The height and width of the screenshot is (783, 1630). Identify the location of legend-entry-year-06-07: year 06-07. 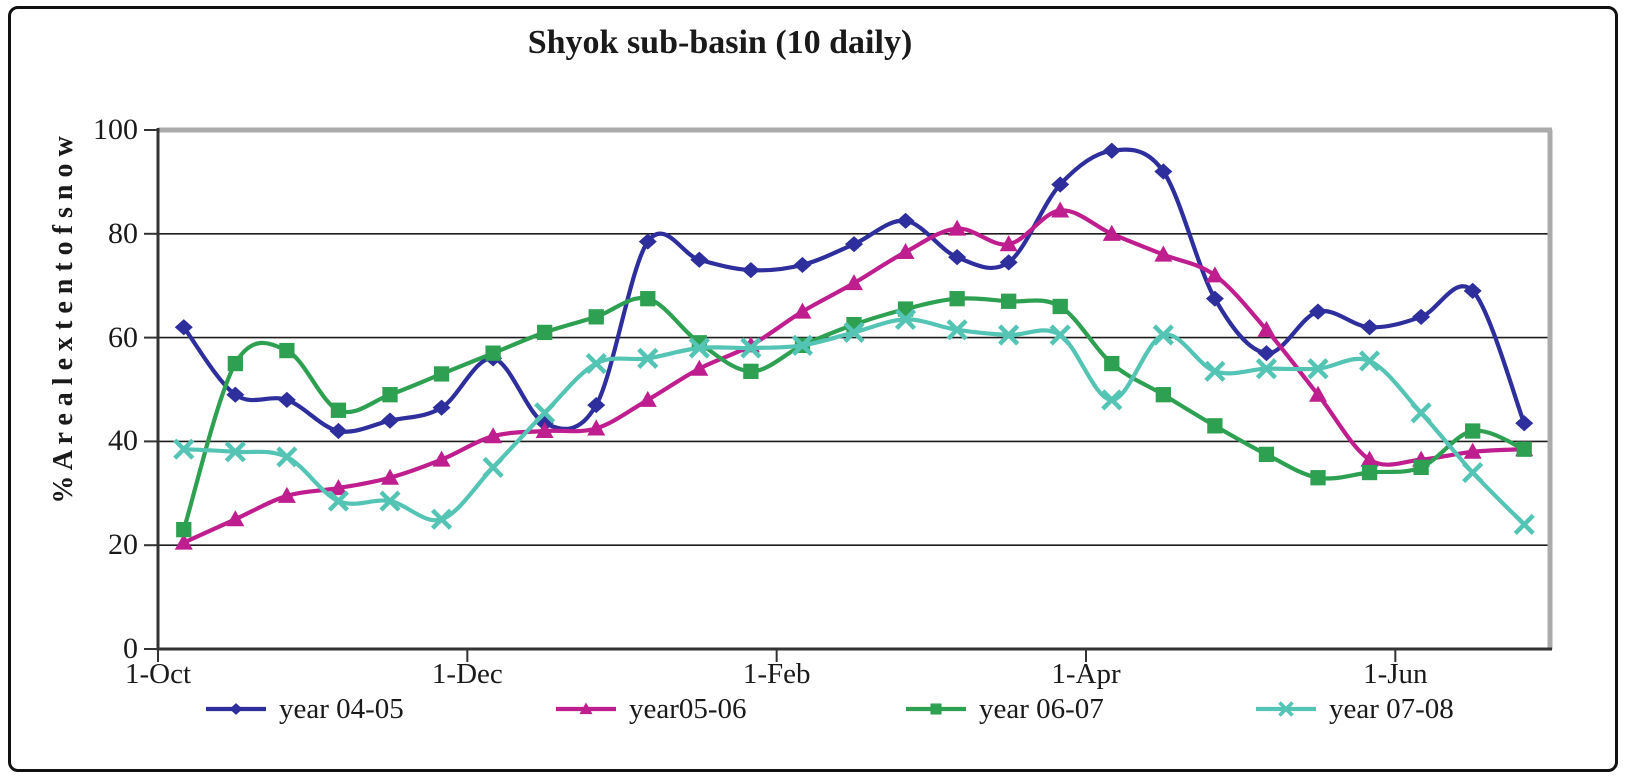
(1004, 709).